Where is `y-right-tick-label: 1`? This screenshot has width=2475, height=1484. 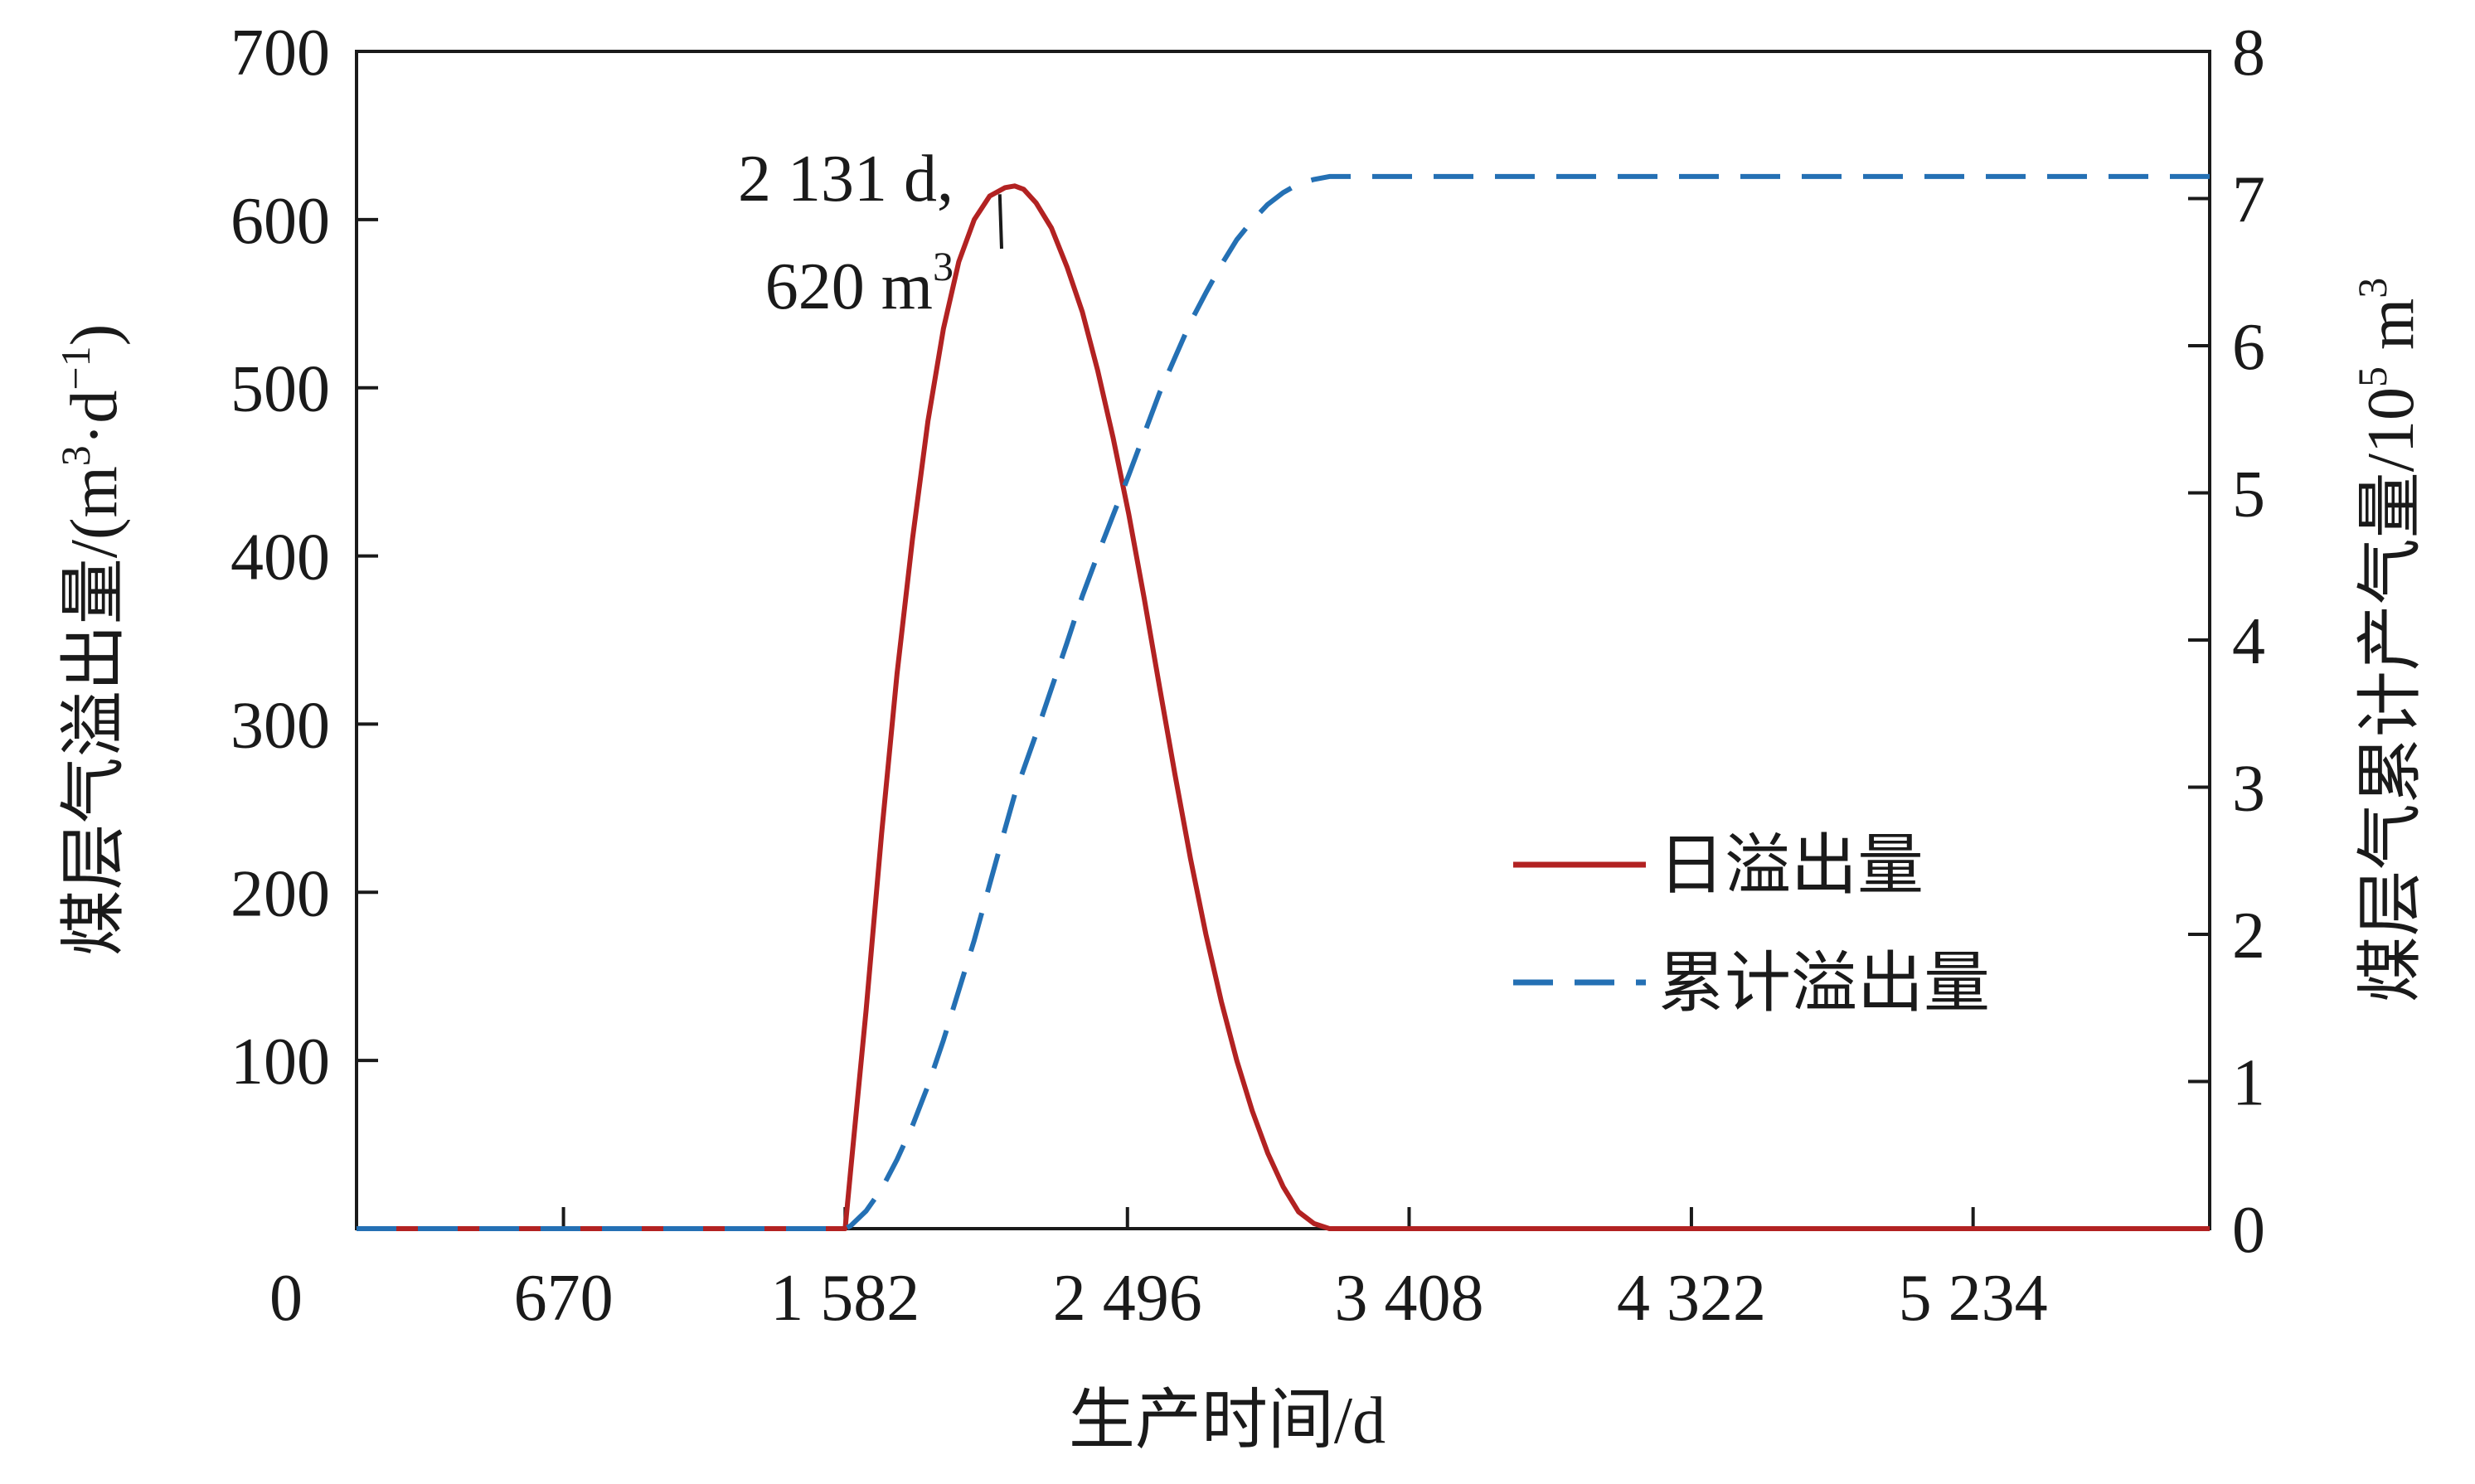 y-right-tick-label: 1 is located at coordinates (2249, 1083).